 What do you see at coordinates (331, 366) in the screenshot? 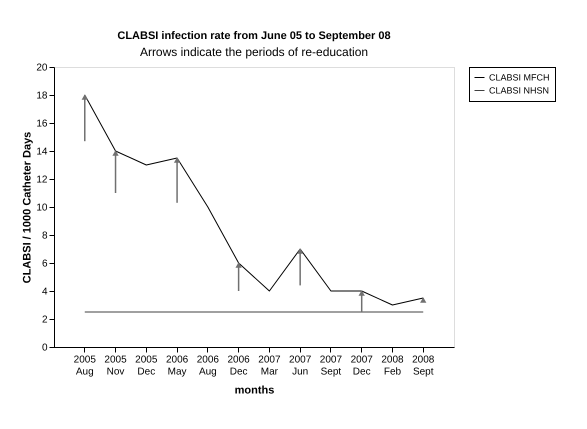
I see `x-tick-label: 2007 Sept` at bounding box center [331, 366].